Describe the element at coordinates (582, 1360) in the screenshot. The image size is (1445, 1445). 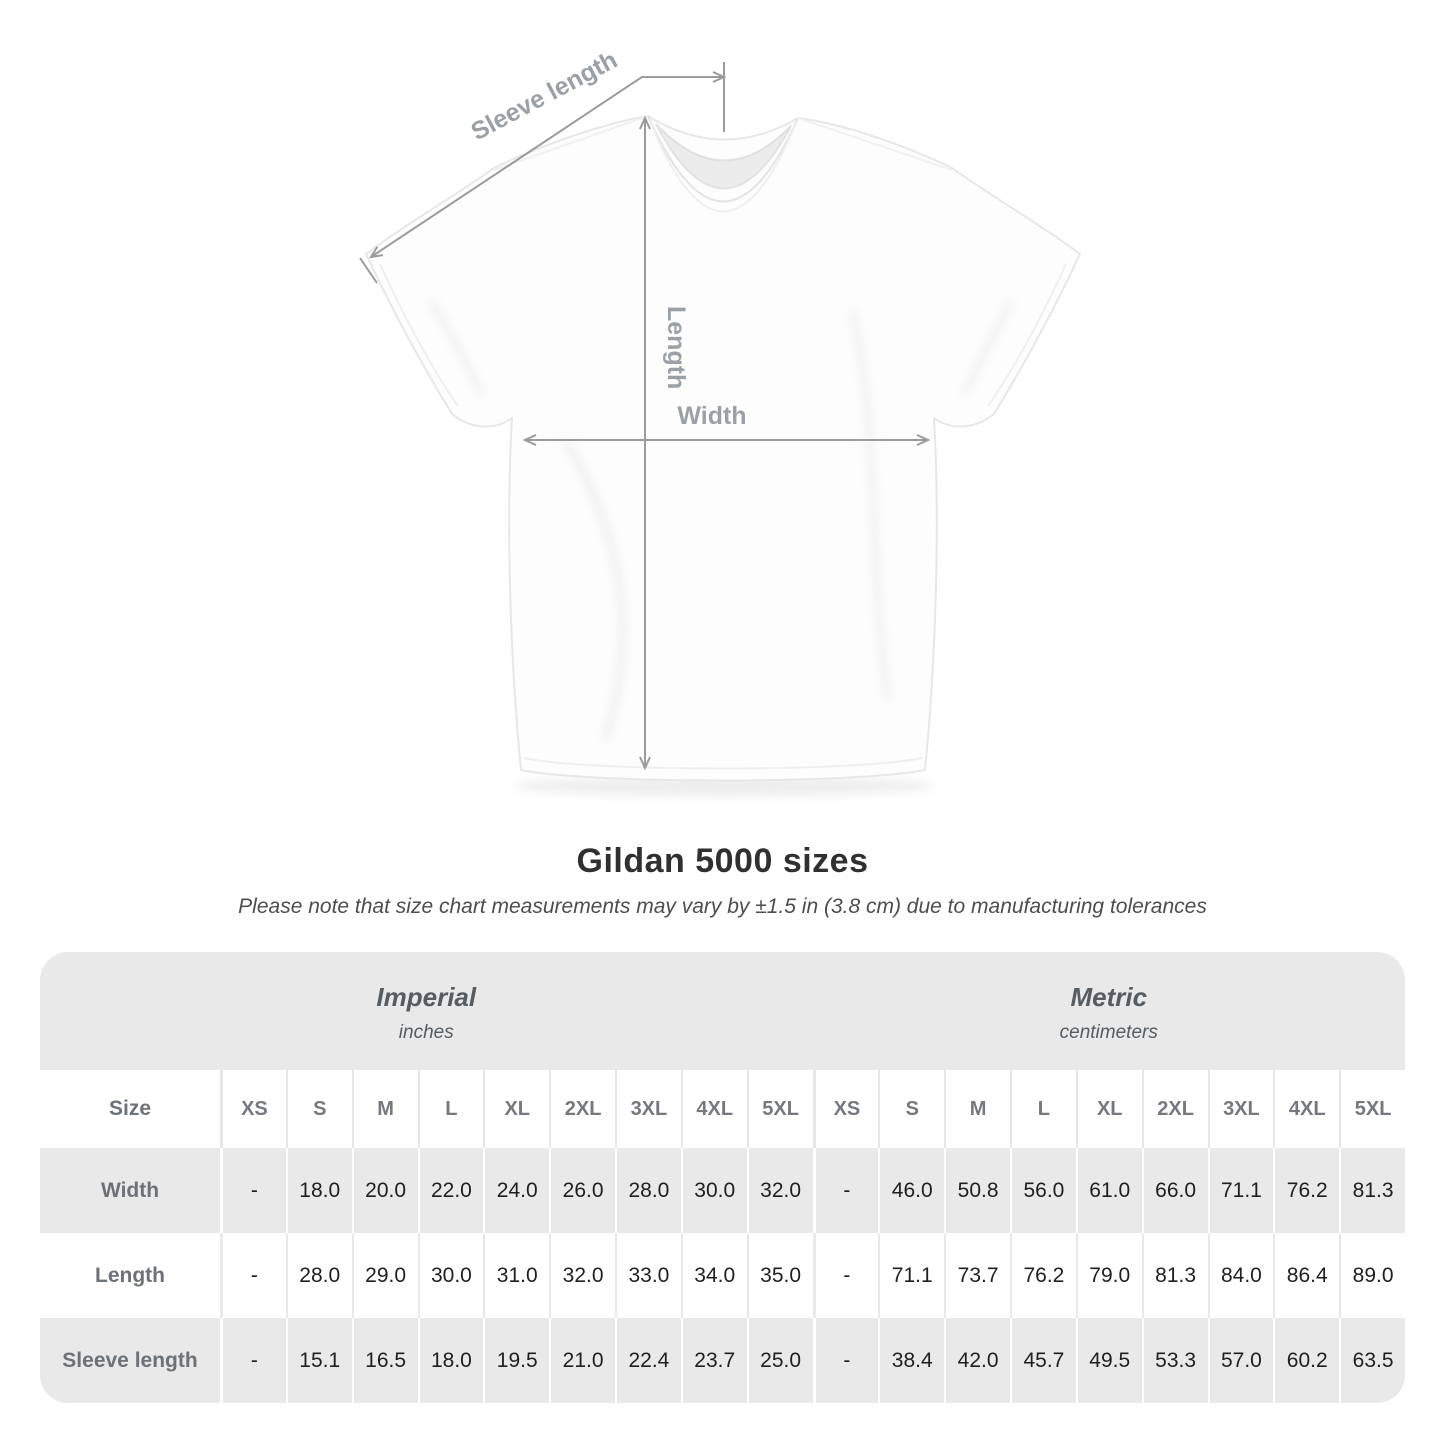
I see `cell: 21.0` at that location.